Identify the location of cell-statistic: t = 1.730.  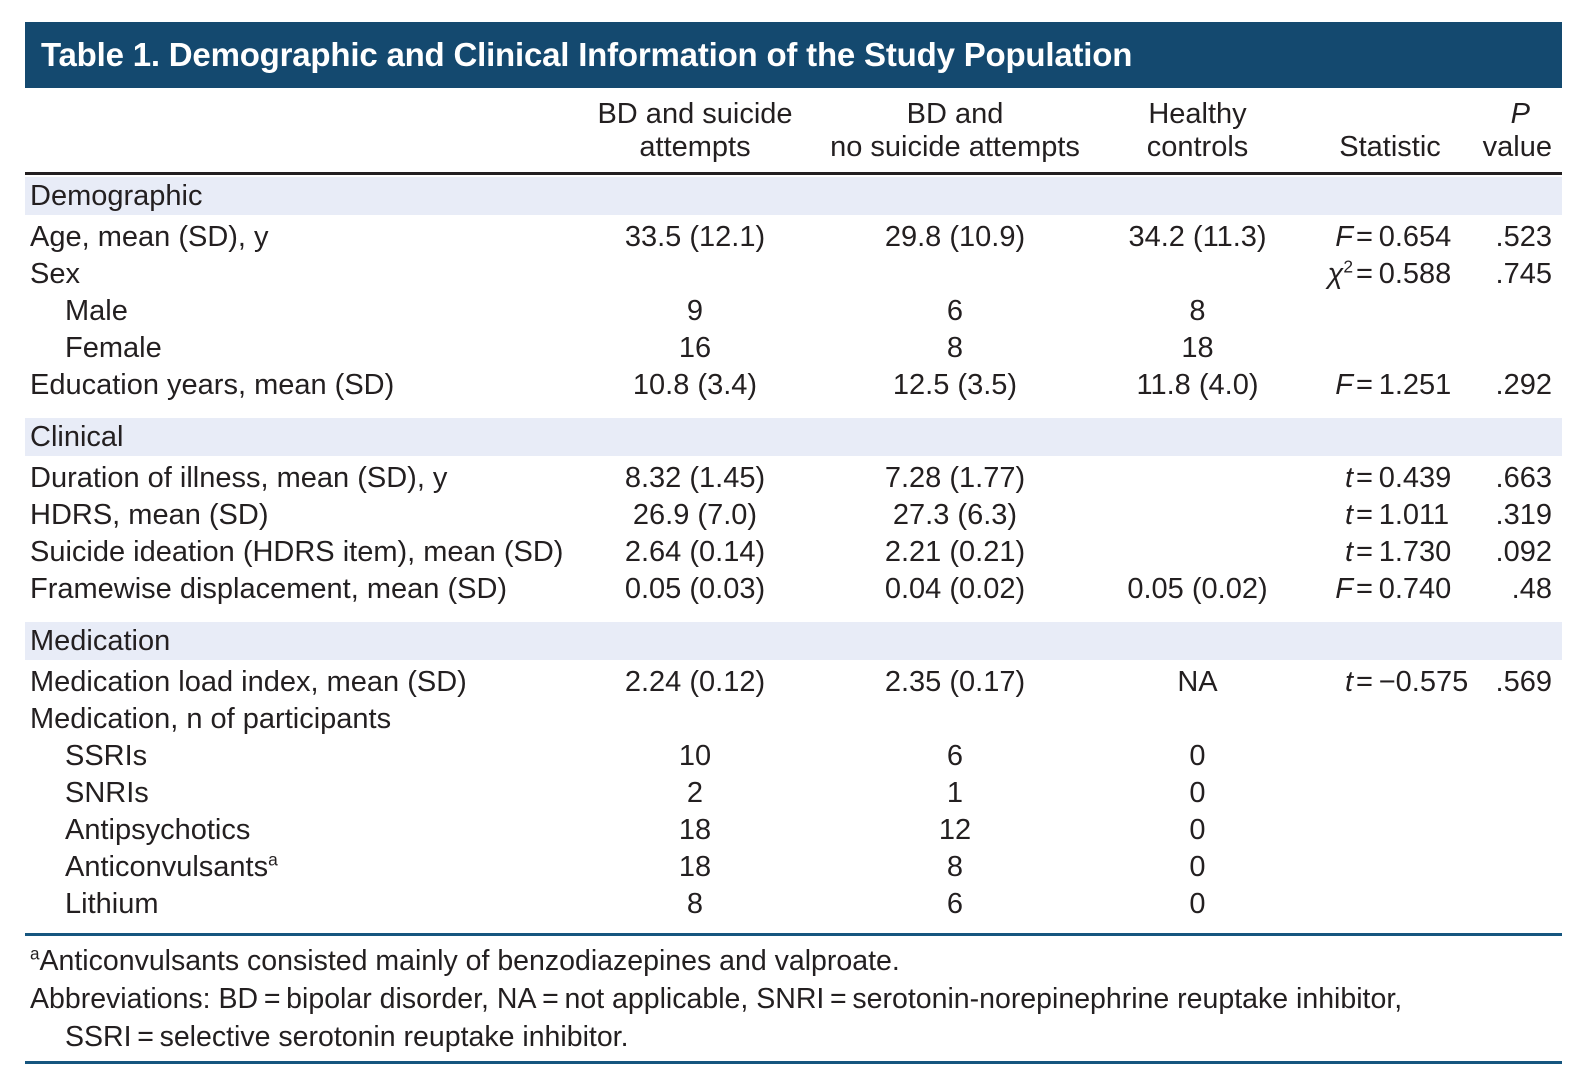
(1390, 552).